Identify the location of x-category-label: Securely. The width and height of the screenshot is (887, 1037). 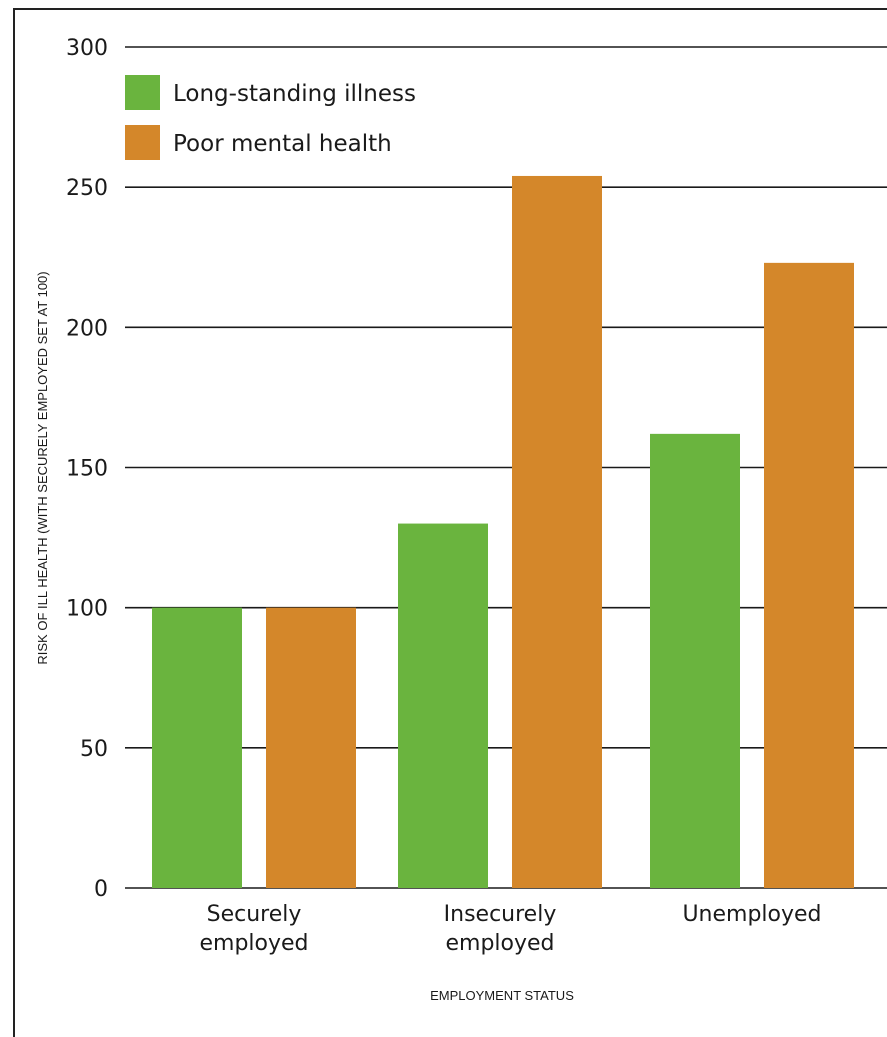
(254, 914).